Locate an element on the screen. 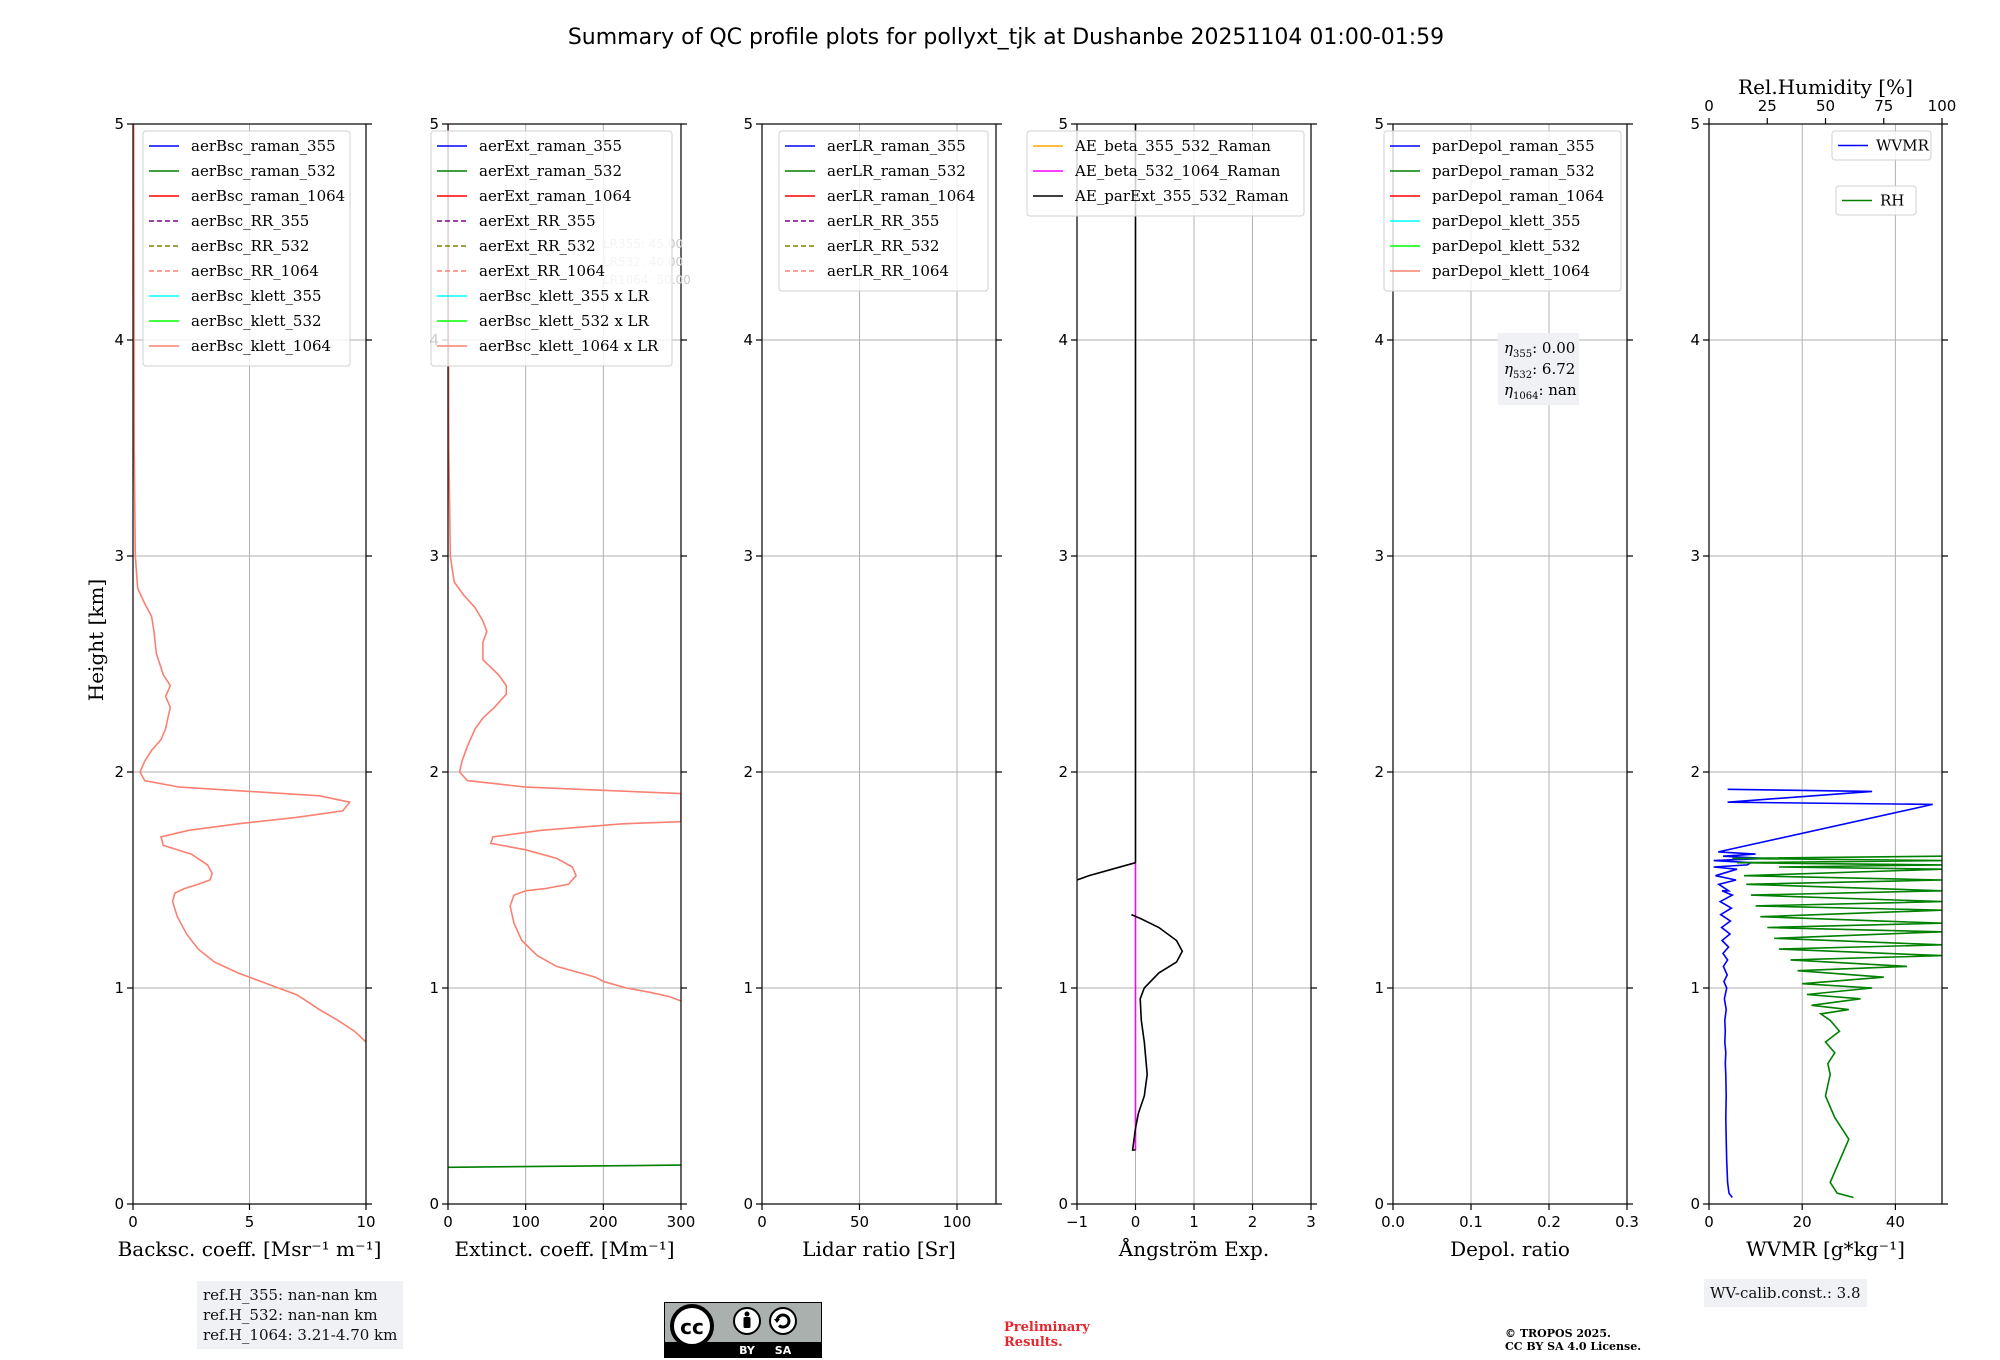 This screenshot has height=1360, width=2000. sa-icon is located at coordinates (783, 1321).